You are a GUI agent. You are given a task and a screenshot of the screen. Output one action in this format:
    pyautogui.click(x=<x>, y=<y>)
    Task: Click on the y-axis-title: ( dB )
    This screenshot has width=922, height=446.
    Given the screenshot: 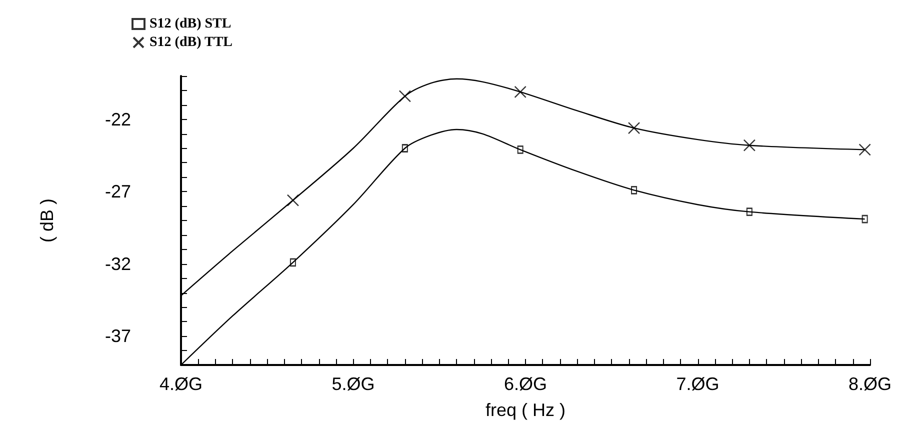 What is the action you would take?
    pyautogui.click(x=47, y=220)
    